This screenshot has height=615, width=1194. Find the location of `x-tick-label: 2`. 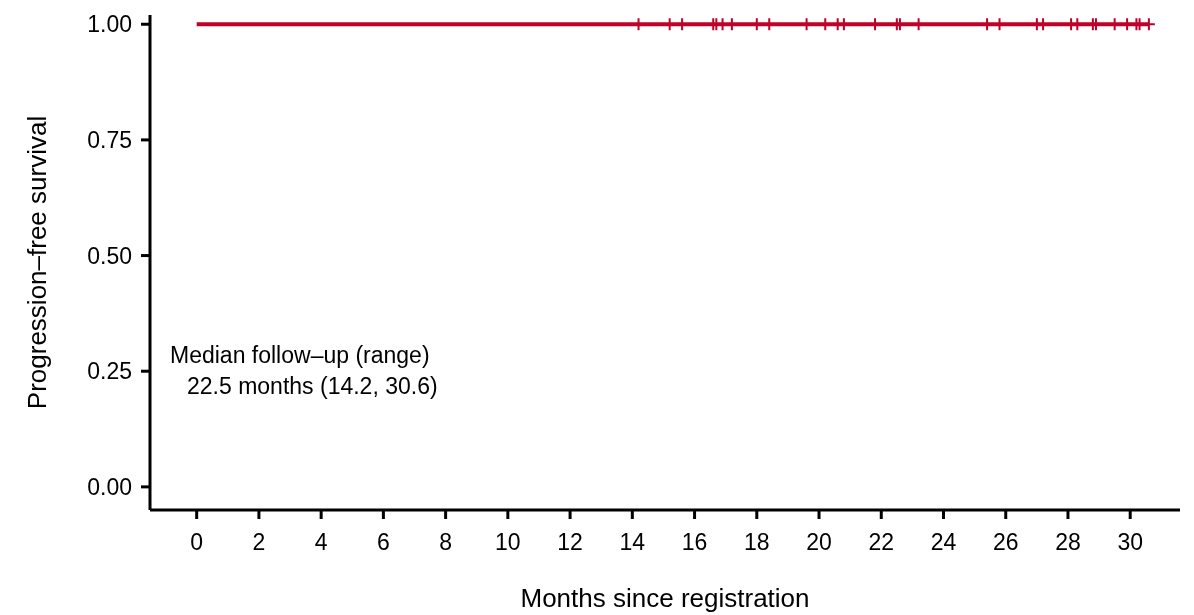

x-tick-label: 2 is located at coordinates (259, 542).